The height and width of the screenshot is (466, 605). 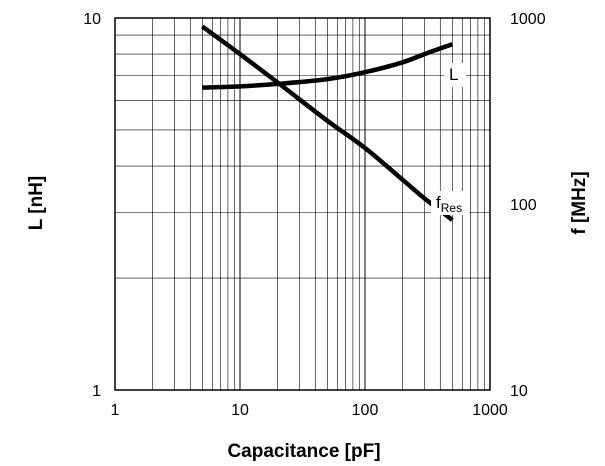 What do you see at coordinates (523, 205) in the screenshot?
I see `y-right-tick-label: 100` at bounding box center [523, 205].